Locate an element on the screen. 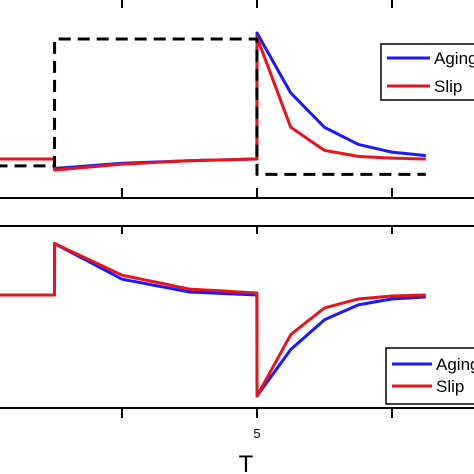  bottom-legend-label-aging: Aging is located at coordinates (455, 364).